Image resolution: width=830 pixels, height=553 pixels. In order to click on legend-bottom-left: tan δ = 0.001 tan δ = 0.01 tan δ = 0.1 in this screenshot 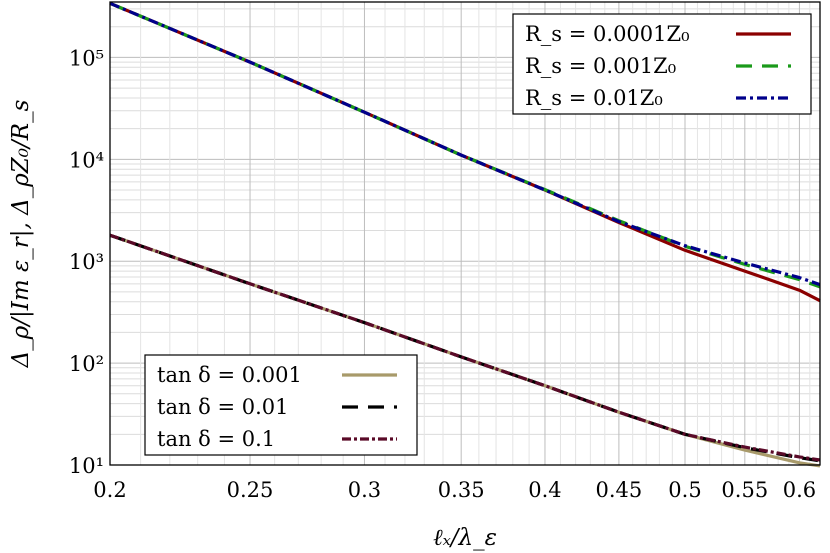, I will do `click(281, 405)`.